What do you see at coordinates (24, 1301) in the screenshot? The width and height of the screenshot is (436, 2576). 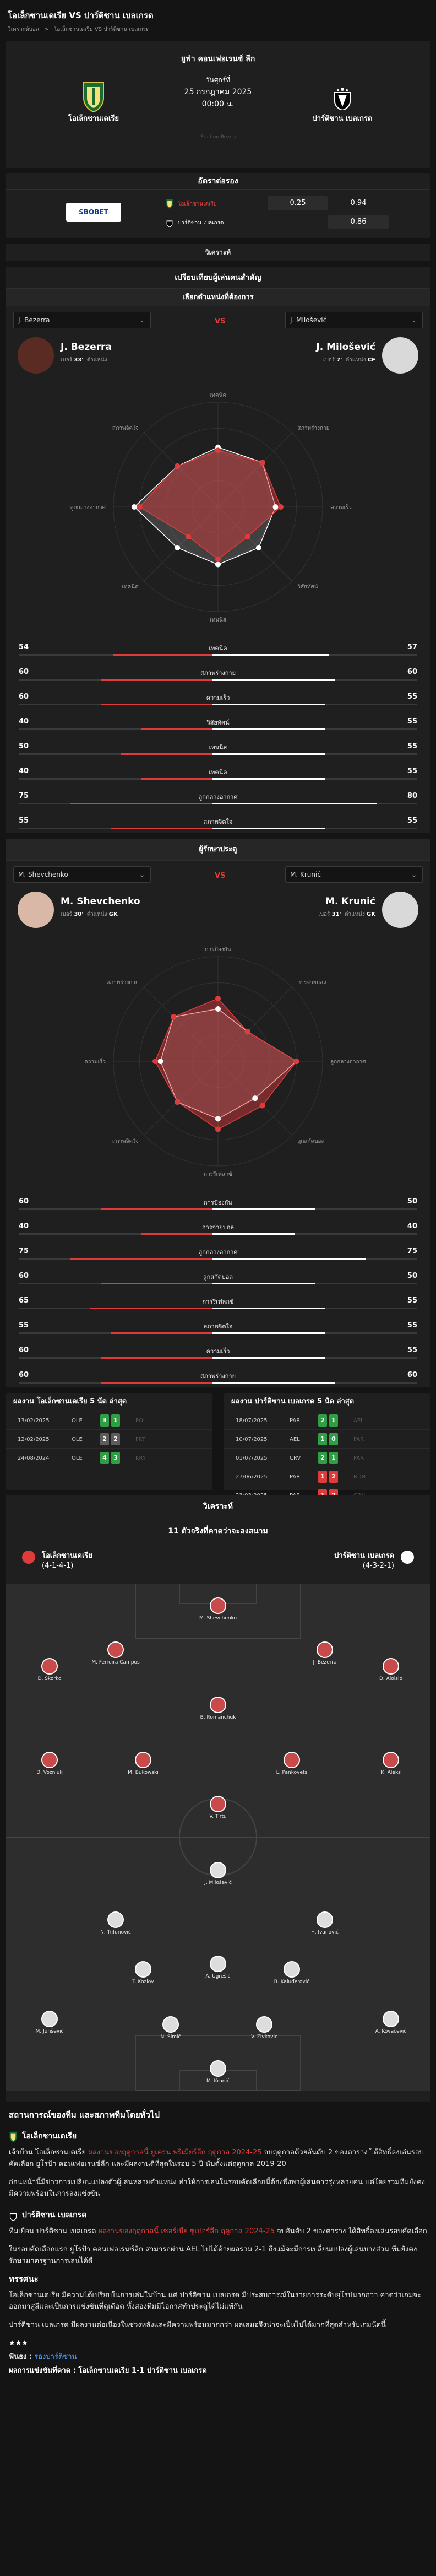 I see `stat-left-value: 65` at bounding box center [24, 1301].